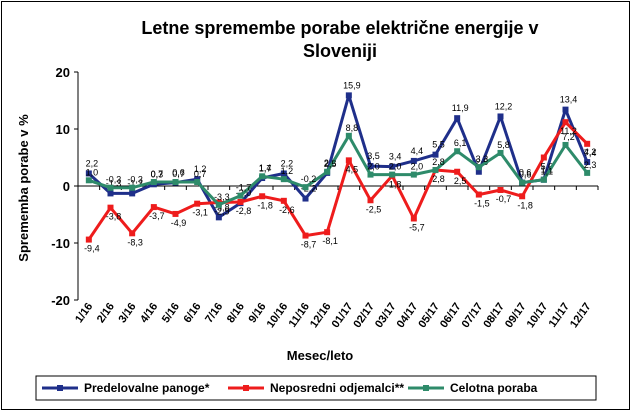 The height and width of the screenshot is (413, 633). What do you see at coordinates (299, 315) in the screenshot?
I see `x-tick-label: 11/16` at bounding box center [299, 315].